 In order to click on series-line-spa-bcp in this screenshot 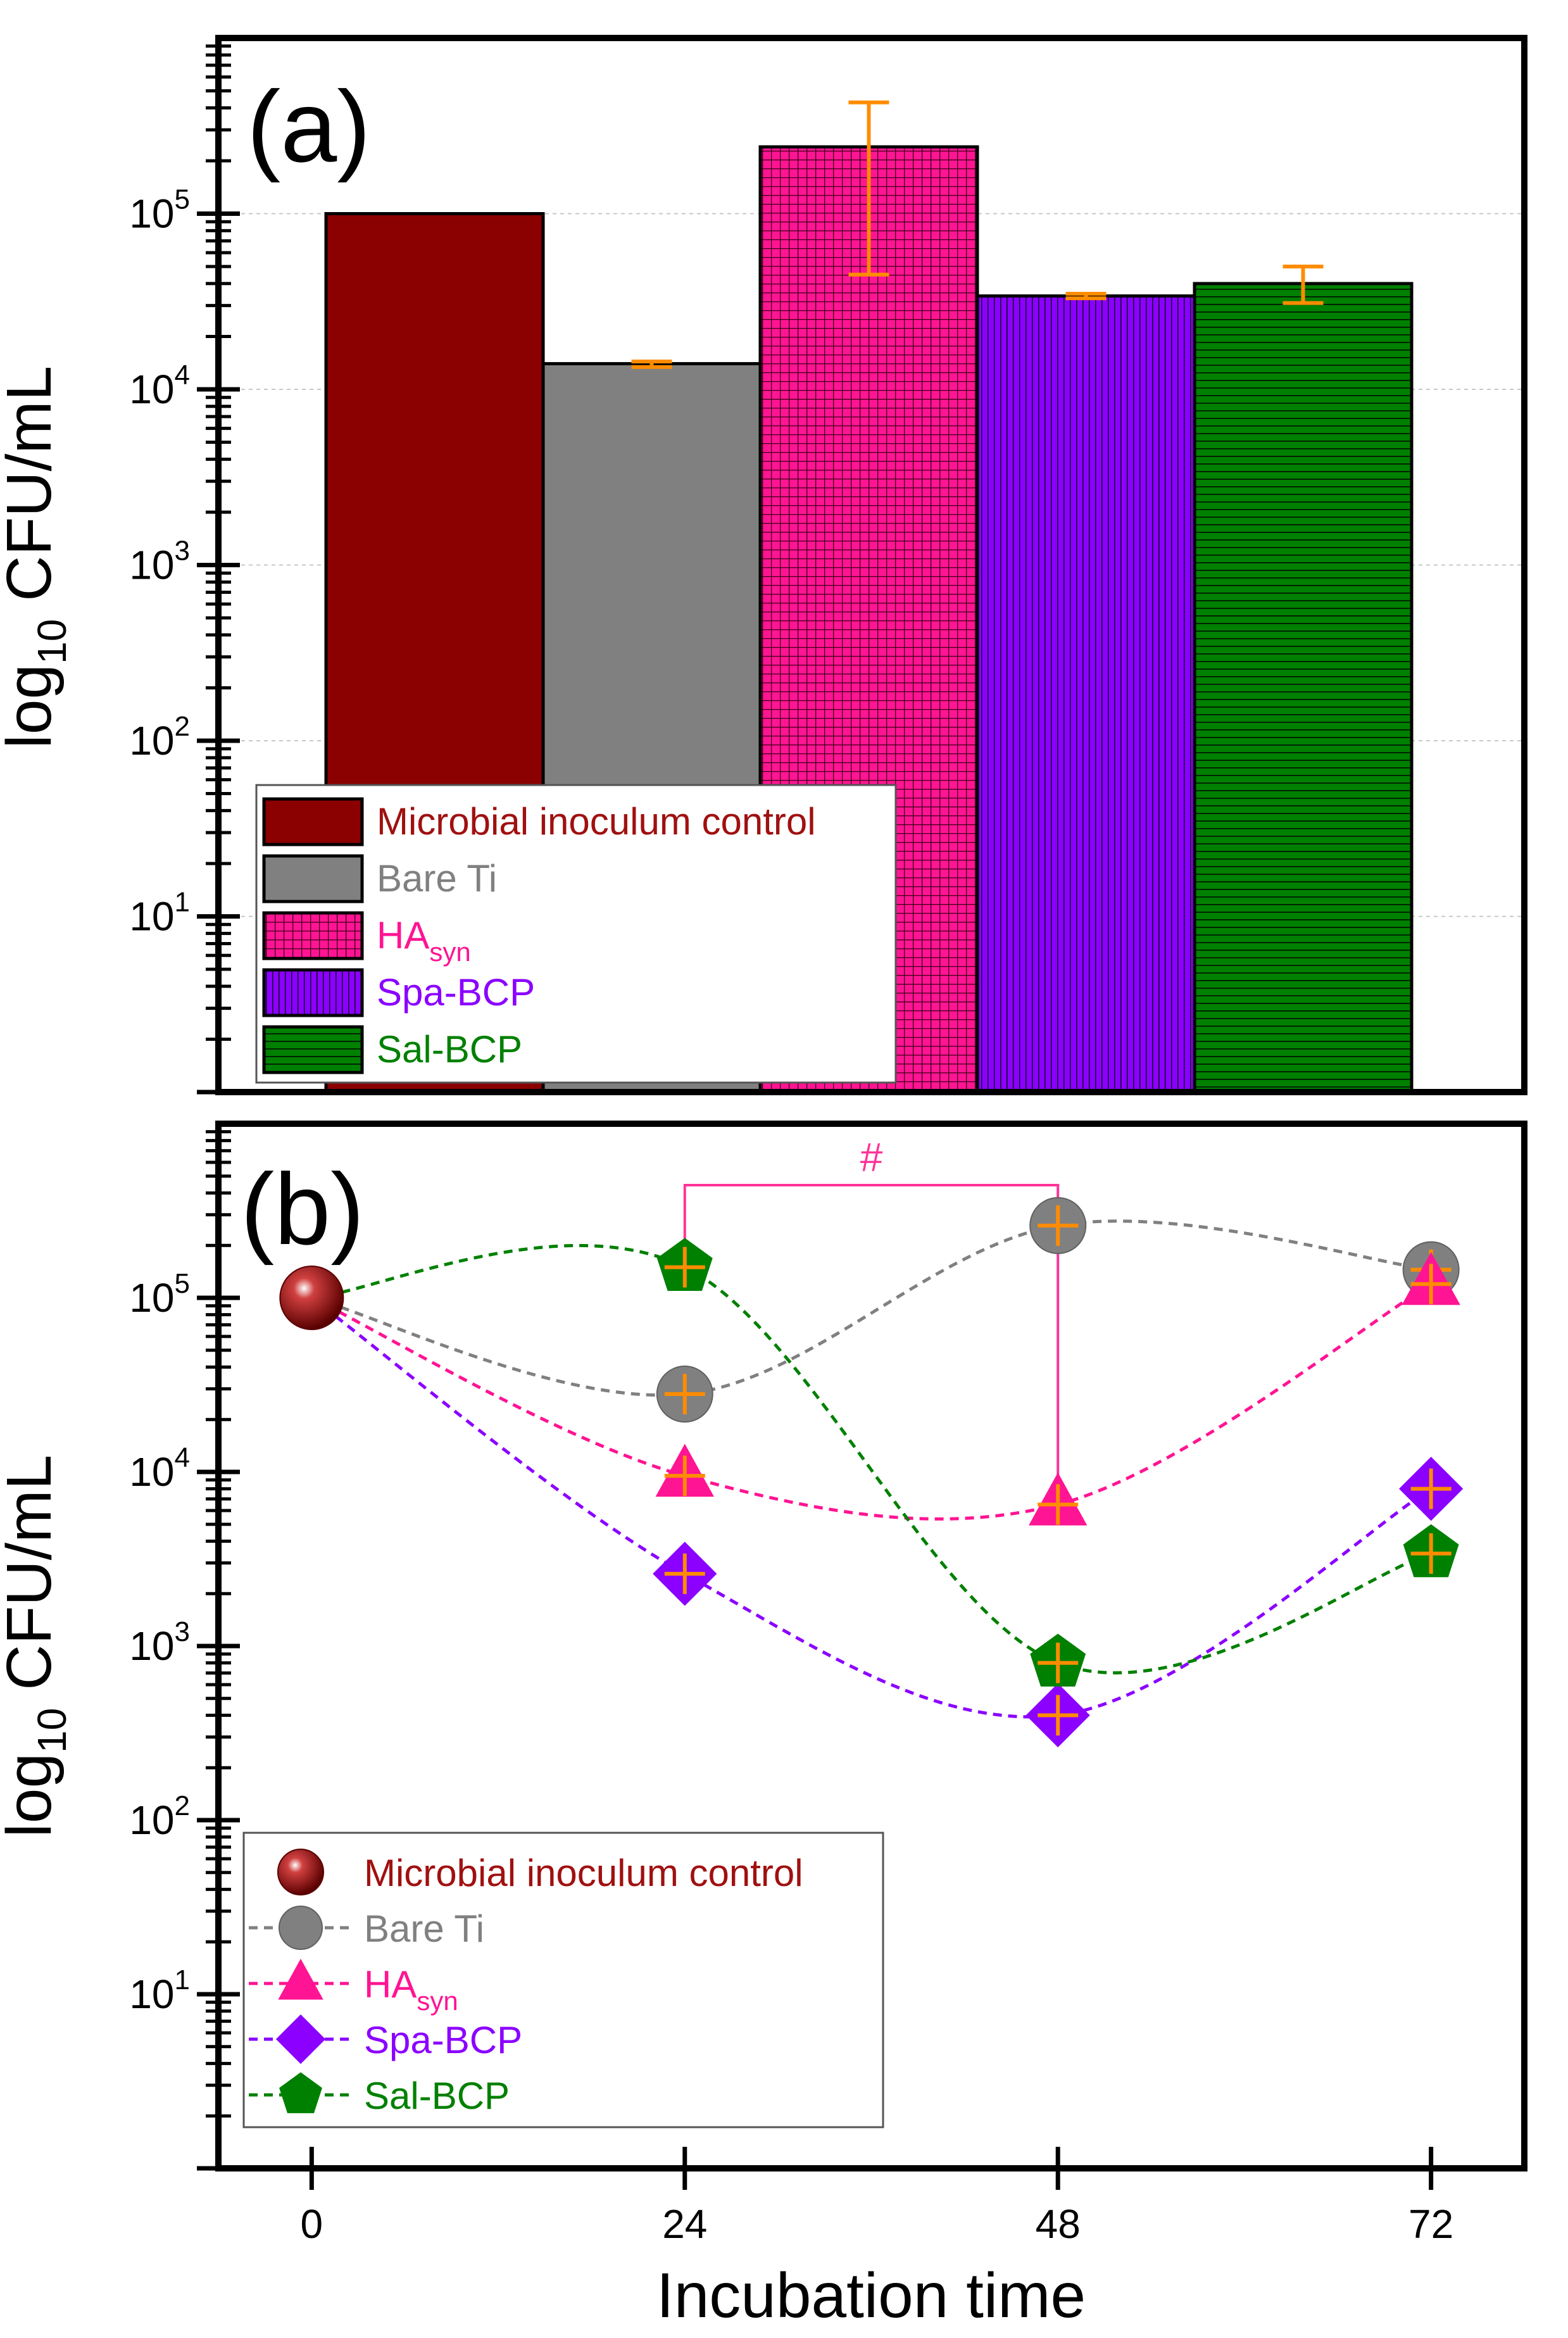, I will do `click(871, 1507)`.